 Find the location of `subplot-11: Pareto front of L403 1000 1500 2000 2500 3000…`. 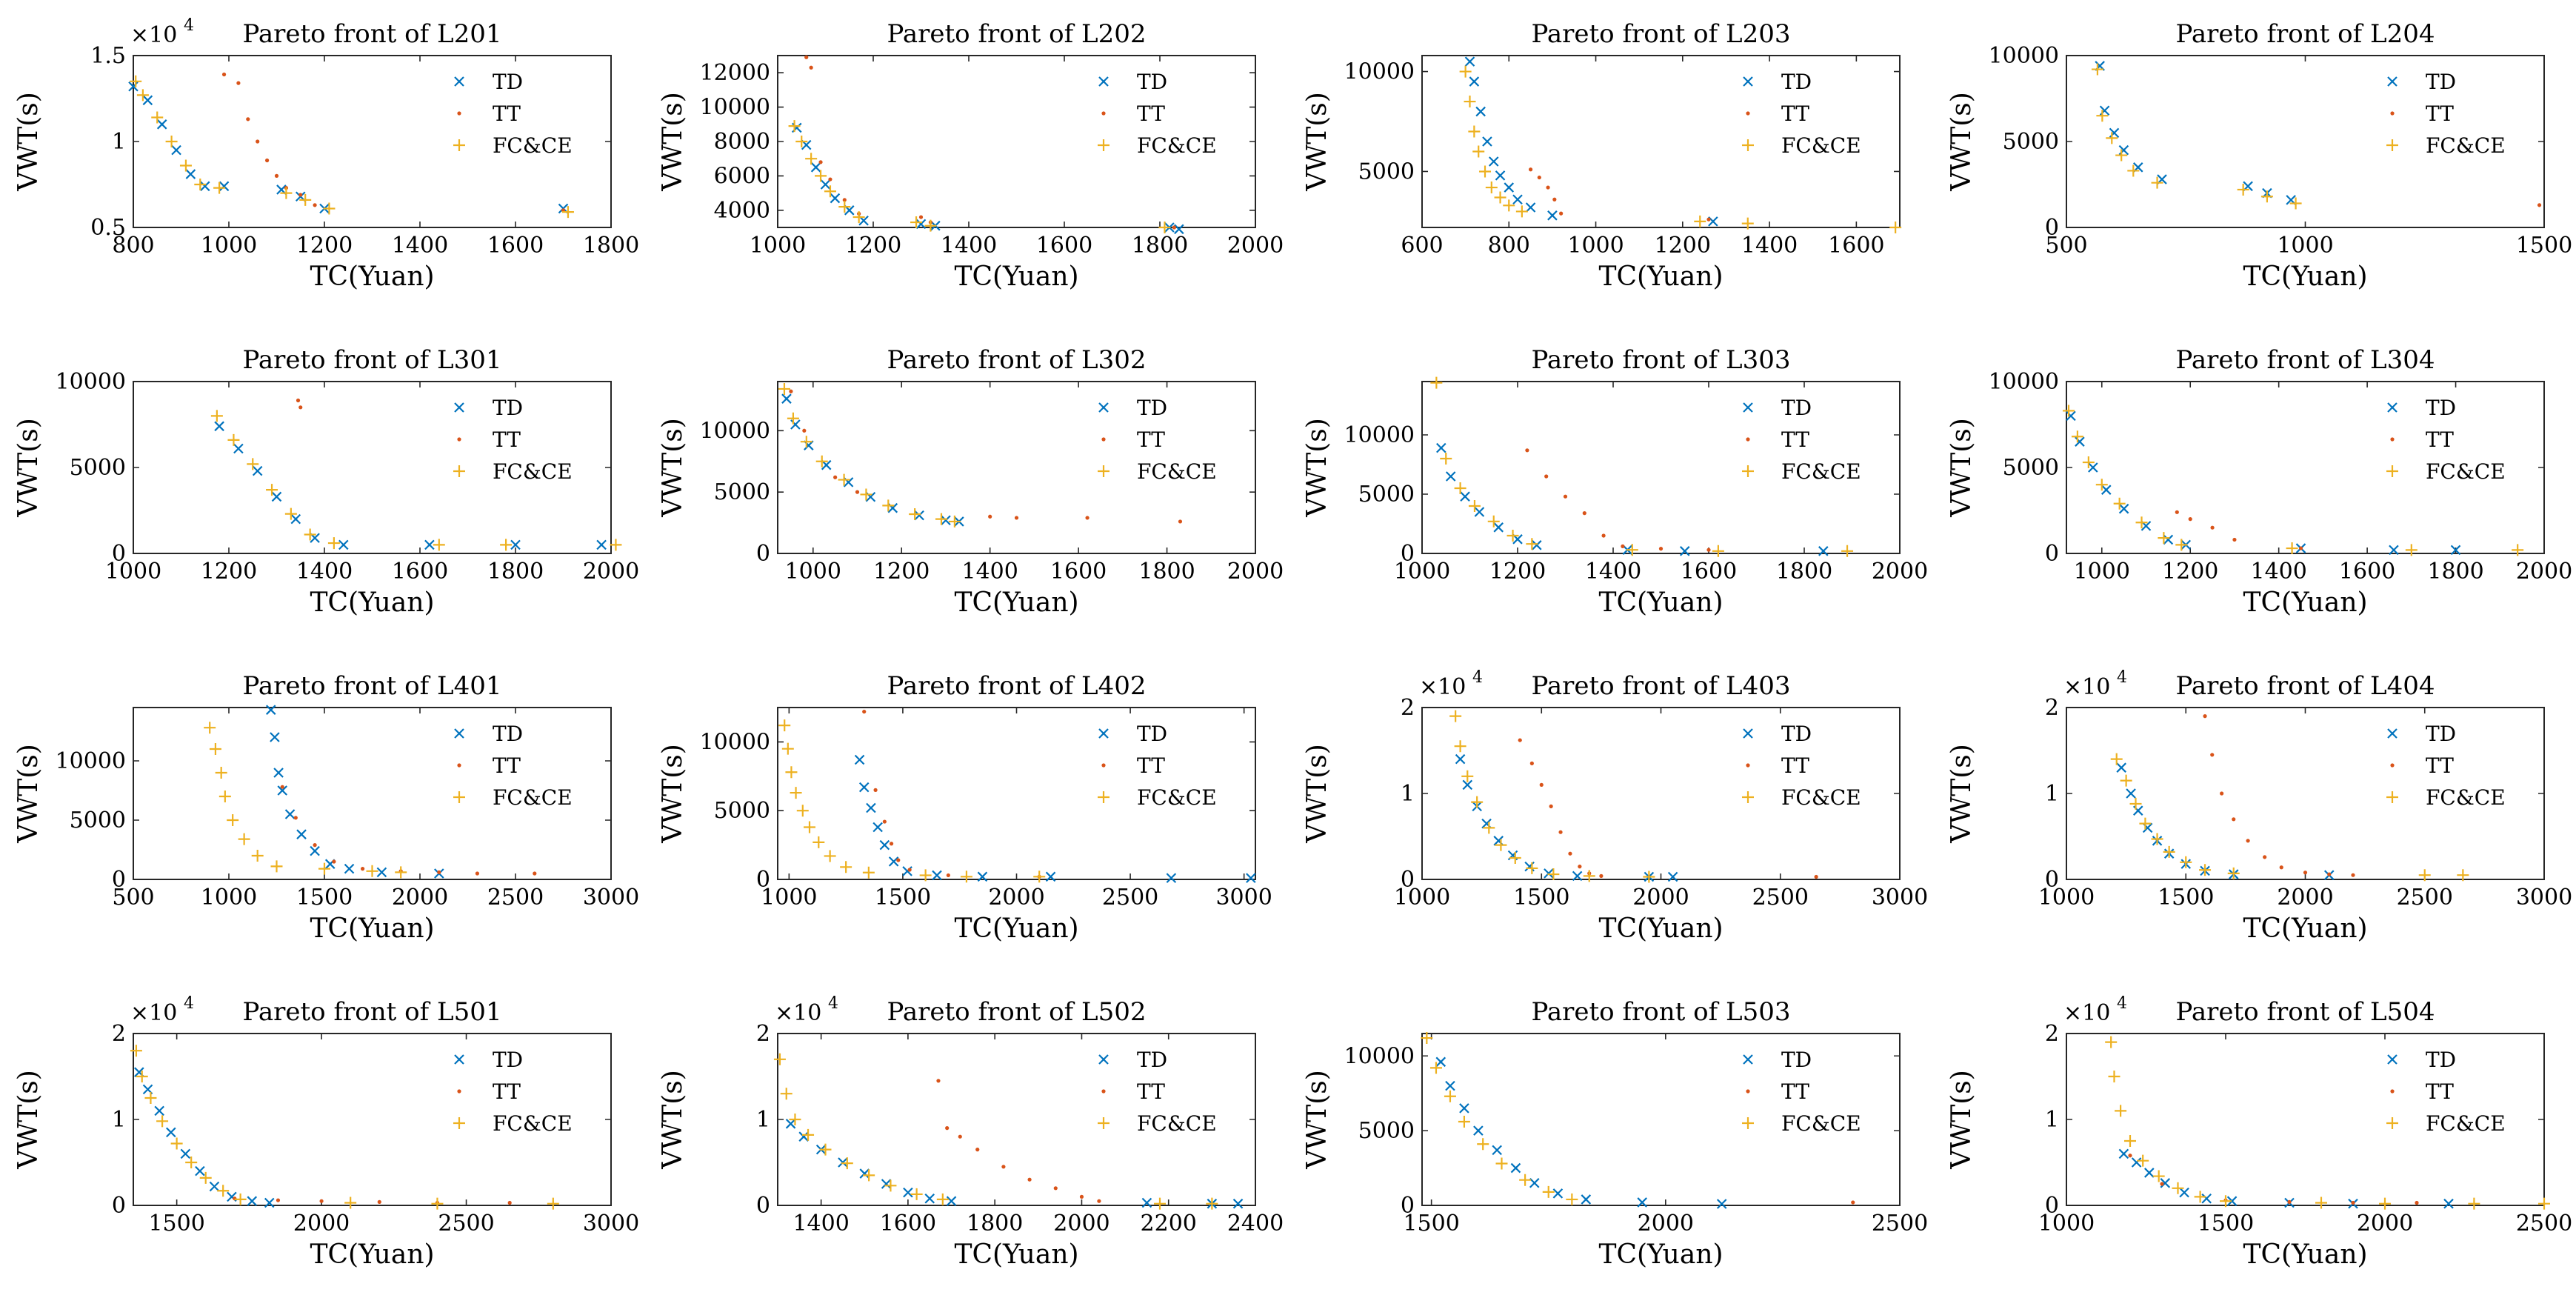

subplot-11: Pareto front of L403 1000 1500 2000 2500 3000… is located at coordinates (1615, 806).